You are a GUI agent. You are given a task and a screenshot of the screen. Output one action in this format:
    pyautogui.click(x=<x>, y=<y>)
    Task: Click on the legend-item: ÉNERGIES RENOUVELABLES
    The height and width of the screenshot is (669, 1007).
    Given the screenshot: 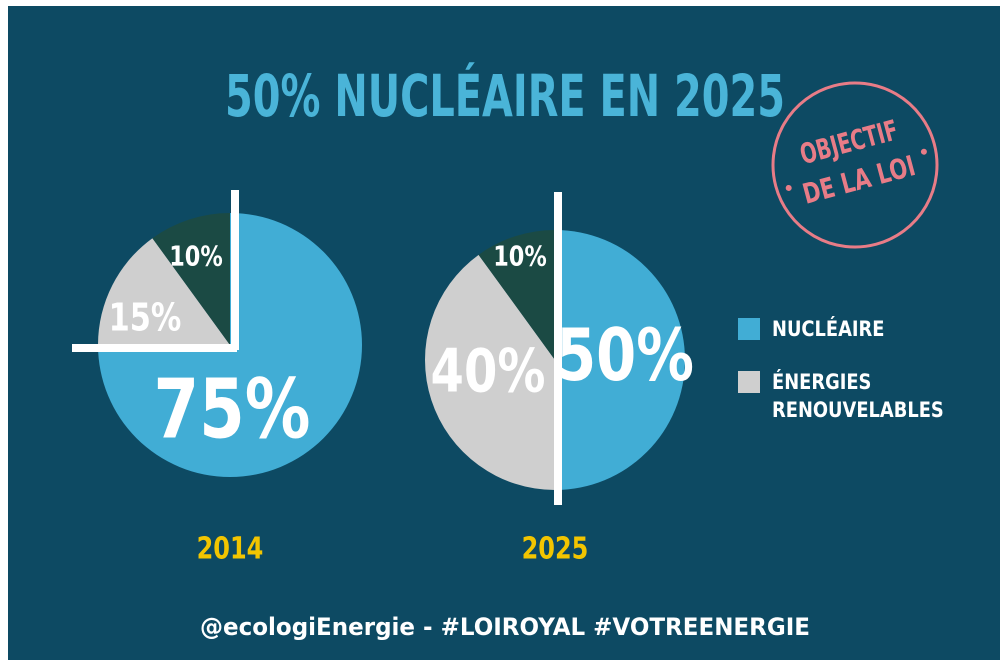 What is the action you would take?
    pyautogui.click(x=858, y=396)
    